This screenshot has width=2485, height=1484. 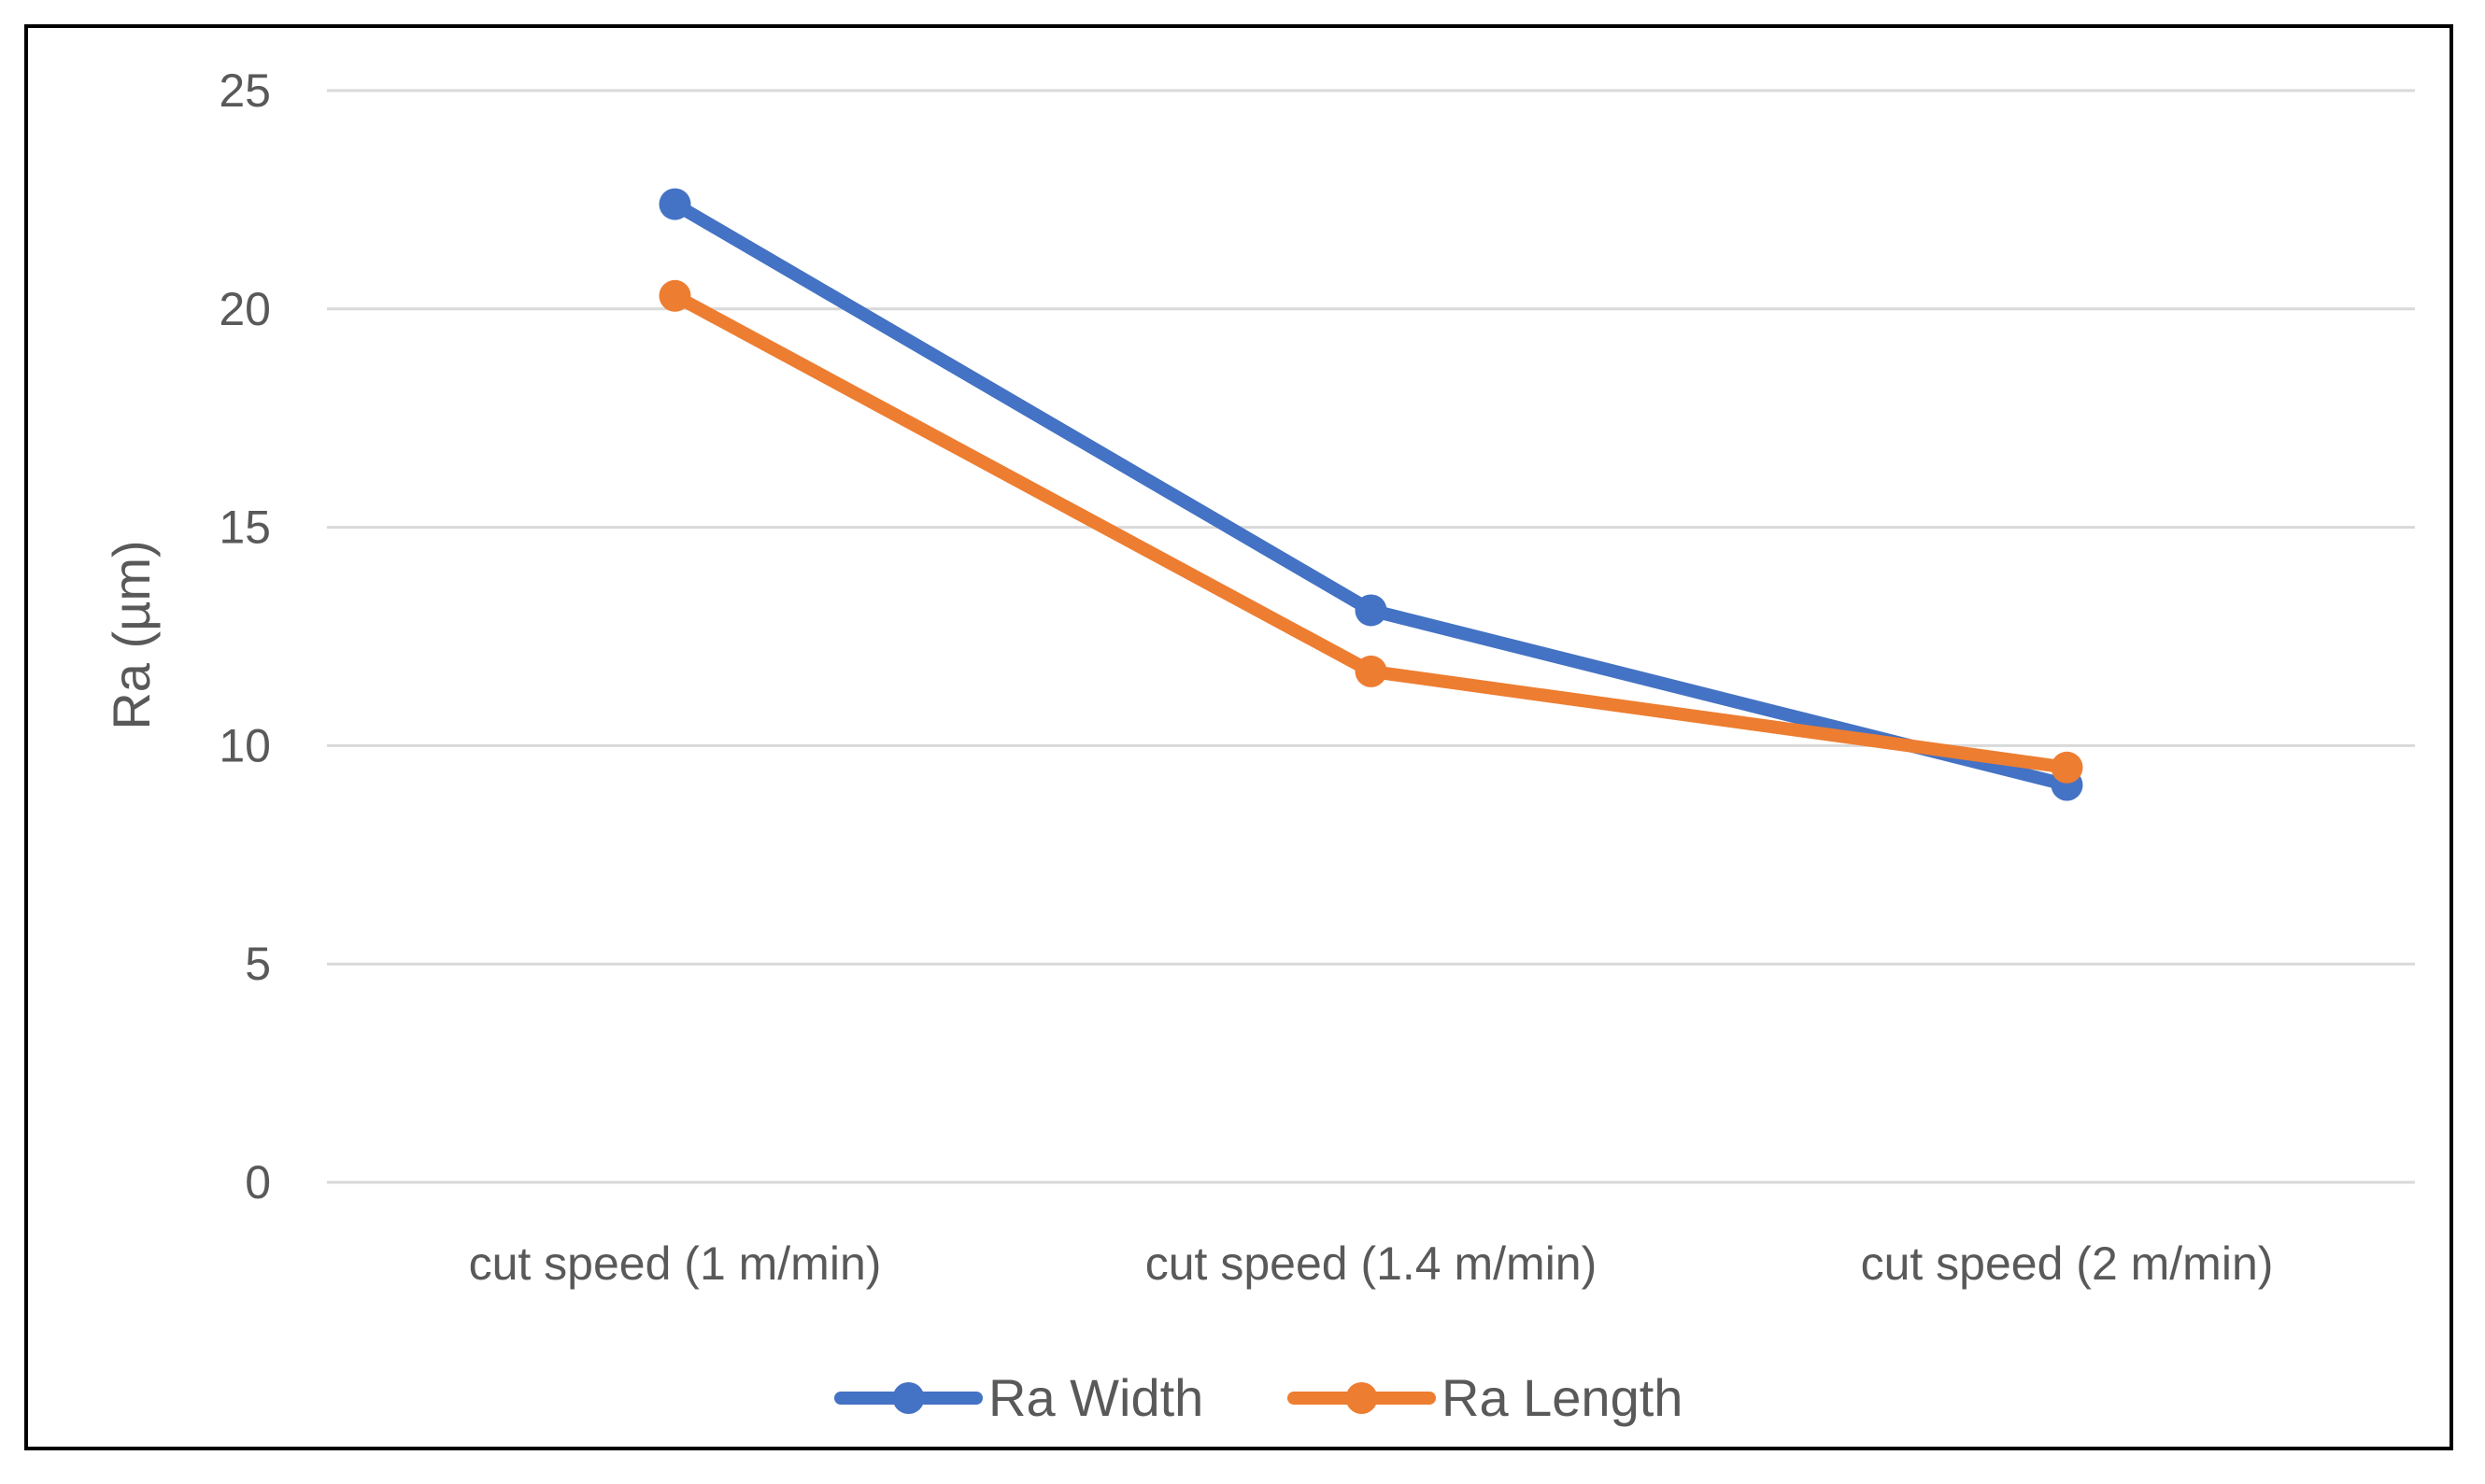 I want to click on y-tick-label: 5, so click(x=258, y=964).